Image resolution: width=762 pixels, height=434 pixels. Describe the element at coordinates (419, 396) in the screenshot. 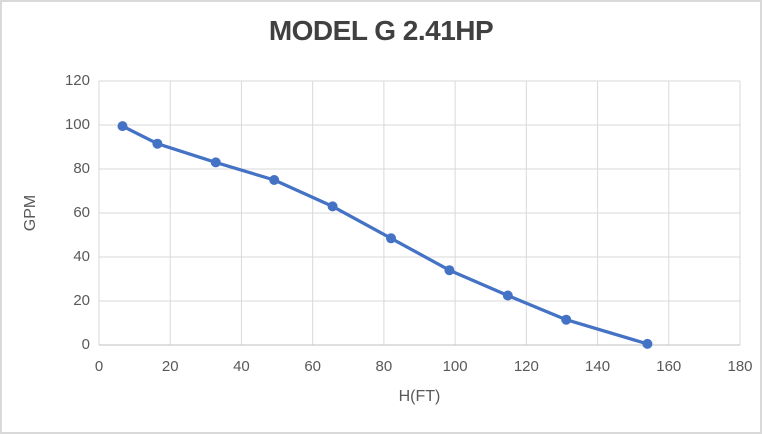

I see `x-axis-title: H(FT)` at that location.